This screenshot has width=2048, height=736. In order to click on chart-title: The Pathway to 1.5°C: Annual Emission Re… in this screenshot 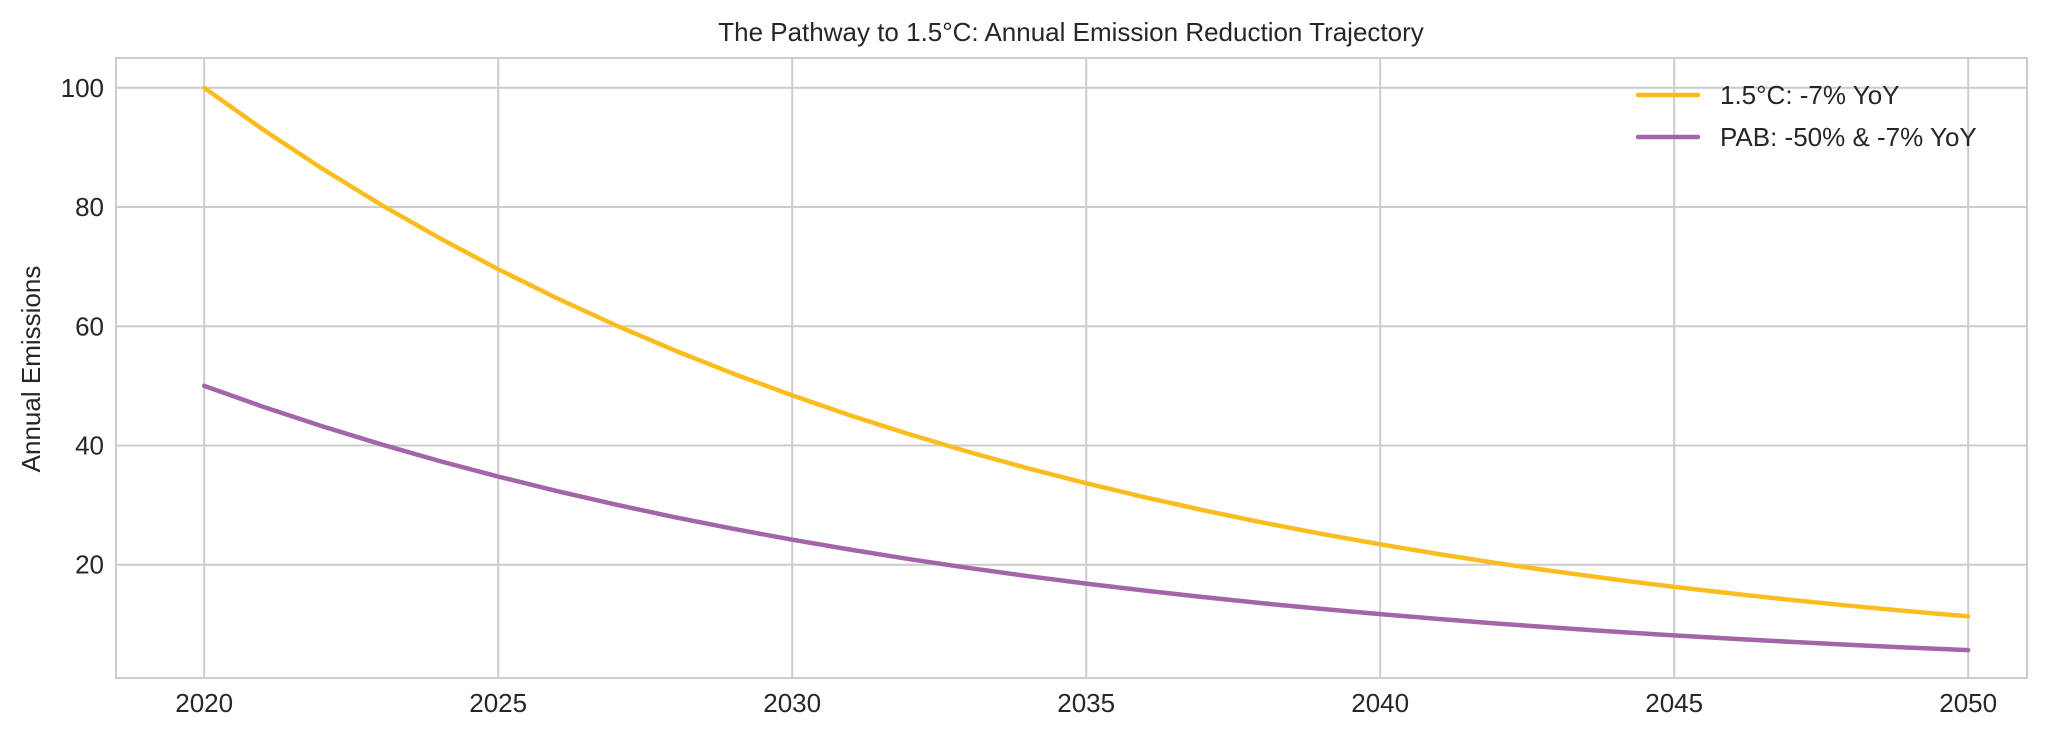, I will do `click(1071, 32)`.